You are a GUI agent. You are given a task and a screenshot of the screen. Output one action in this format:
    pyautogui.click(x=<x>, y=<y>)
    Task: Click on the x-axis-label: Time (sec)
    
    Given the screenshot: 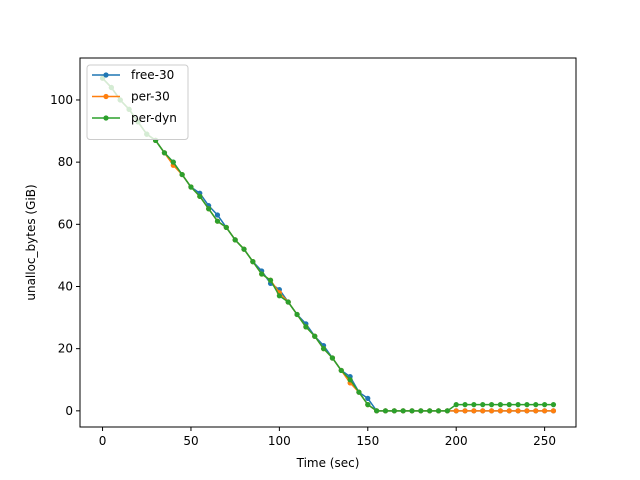 What is the action you would take?
    pyautogui.click(x=328, y=463)
    